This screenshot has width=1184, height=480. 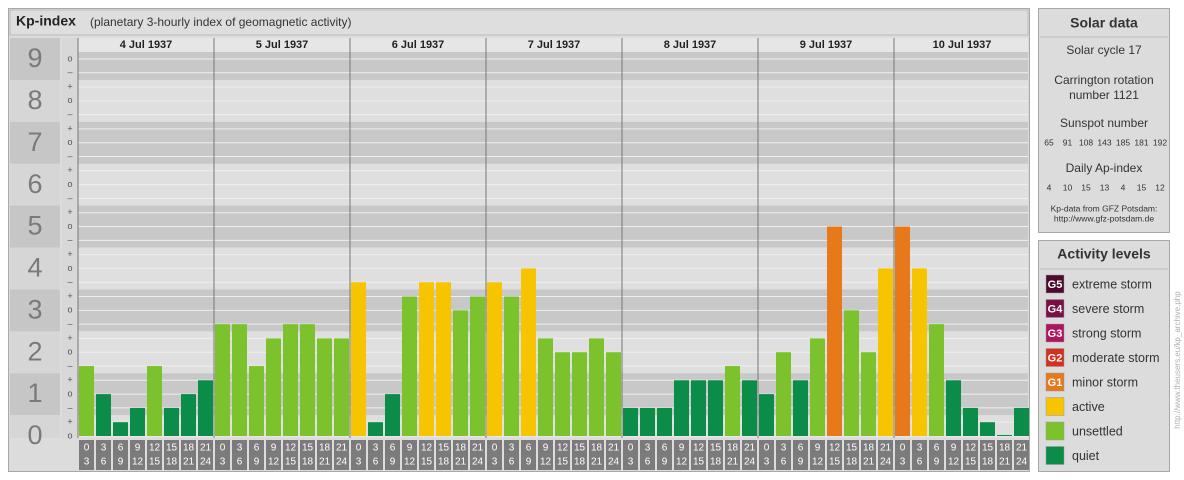 What do you see at coordinates (553, 45) in the screenshot?
I see `day-header` at bounding box center [553, 45].